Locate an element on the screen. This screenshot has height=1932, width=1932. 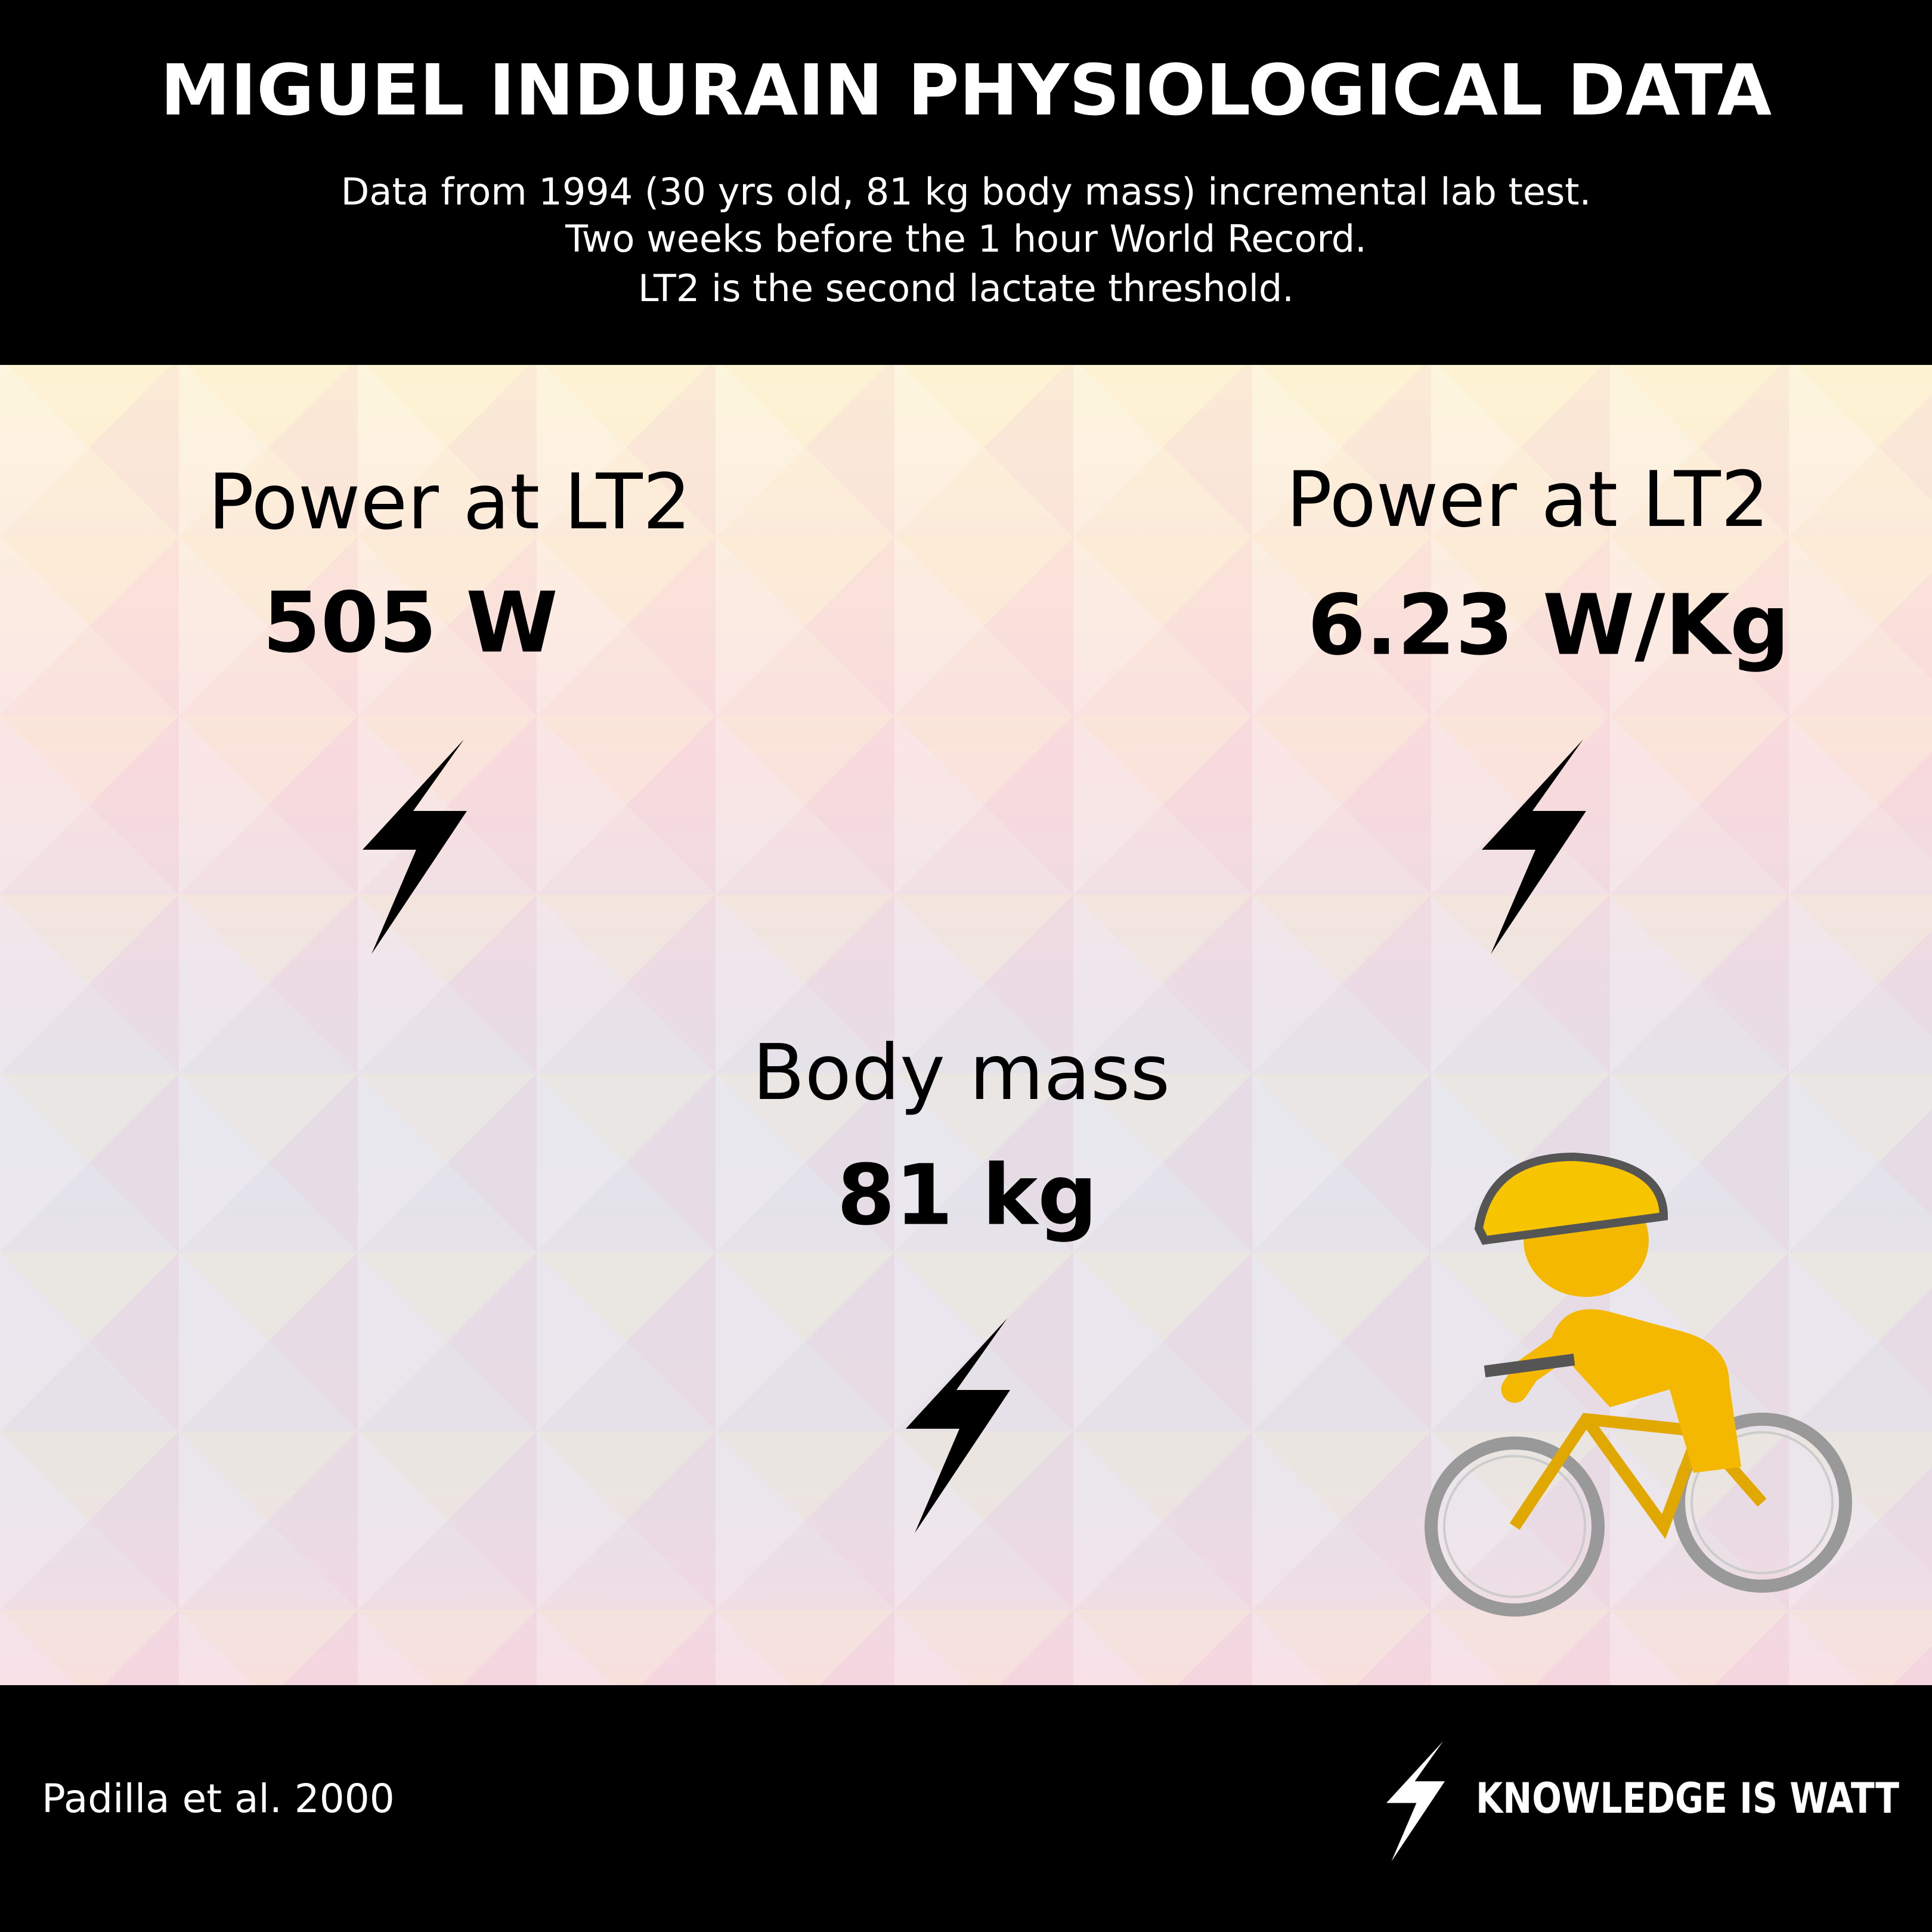
stat-value: 505 W is located at coordinates (410, 623).